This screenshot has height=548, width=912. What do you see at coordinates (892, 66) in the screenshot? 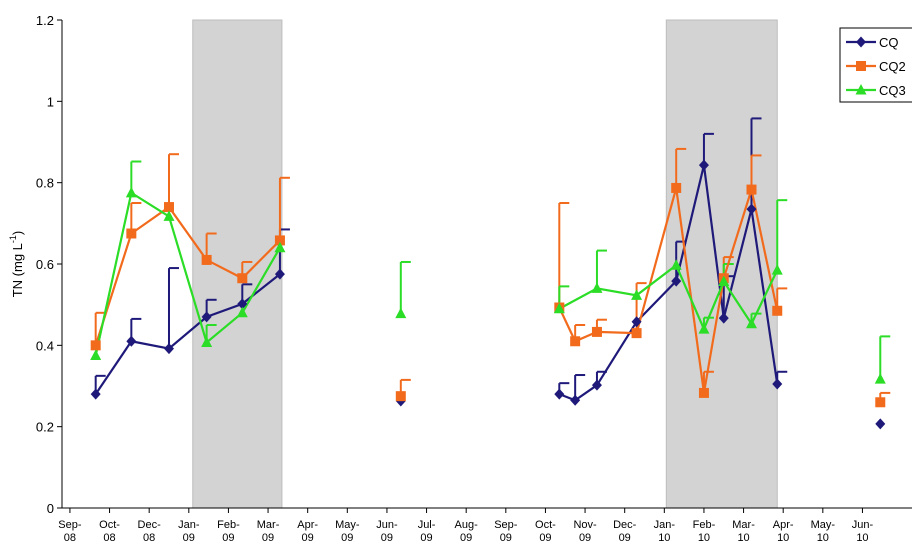
I see `legend-label: CQ2` at bounding box center [892, 66].